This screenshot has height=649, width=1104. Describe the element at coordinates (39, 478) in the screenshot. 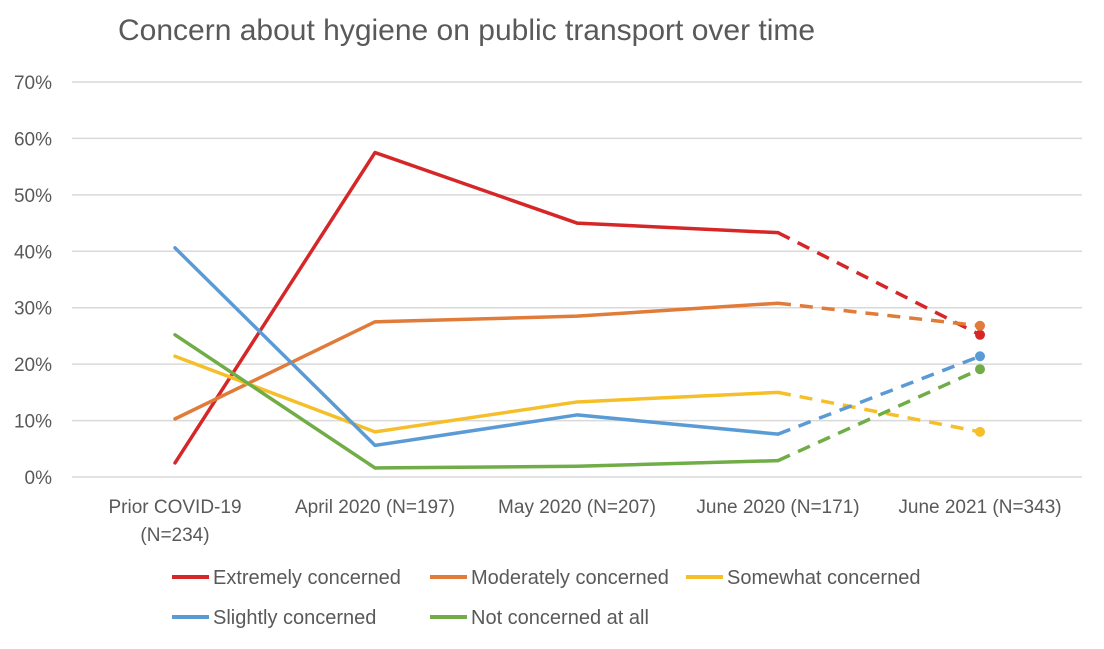

I see `y-tick-label: 0%` at that location.